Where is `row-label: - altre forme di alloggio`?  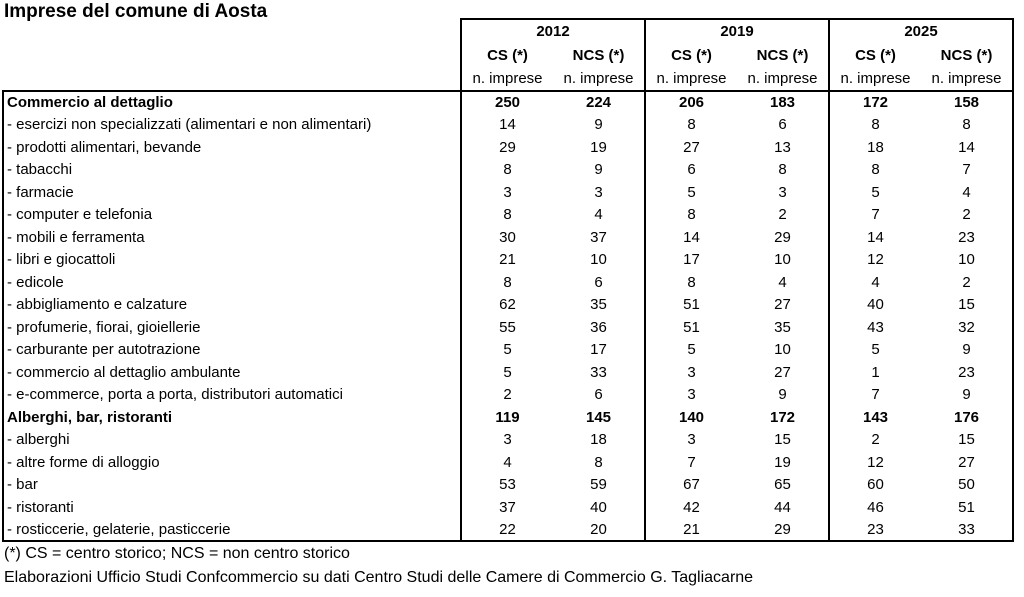
row-label: - altre forme di alloggio is located at coordinates (232, 462).